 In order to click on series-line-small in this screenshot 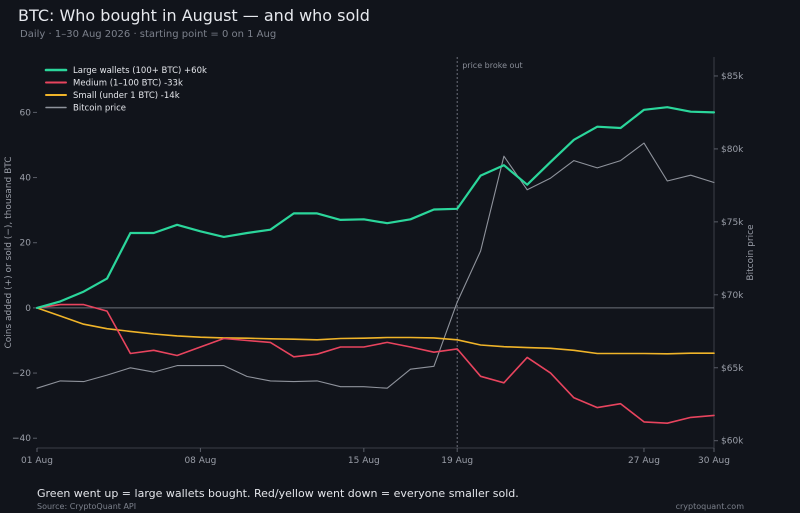, I will do `click(375, 331)`.